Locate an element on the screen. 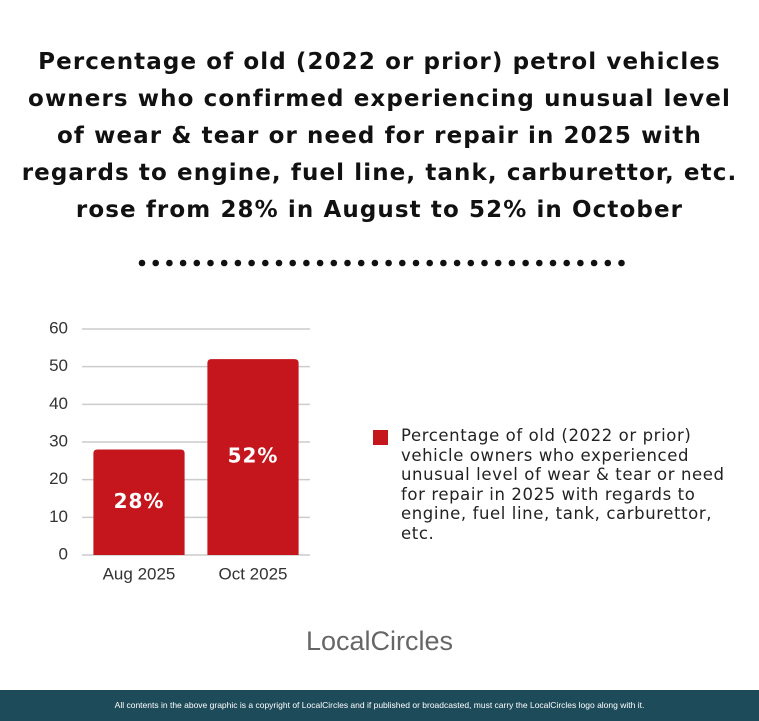 This screenshot has height=721, width=759. x-tick-label: Aug 2025 is located at coordinates (139, 573).